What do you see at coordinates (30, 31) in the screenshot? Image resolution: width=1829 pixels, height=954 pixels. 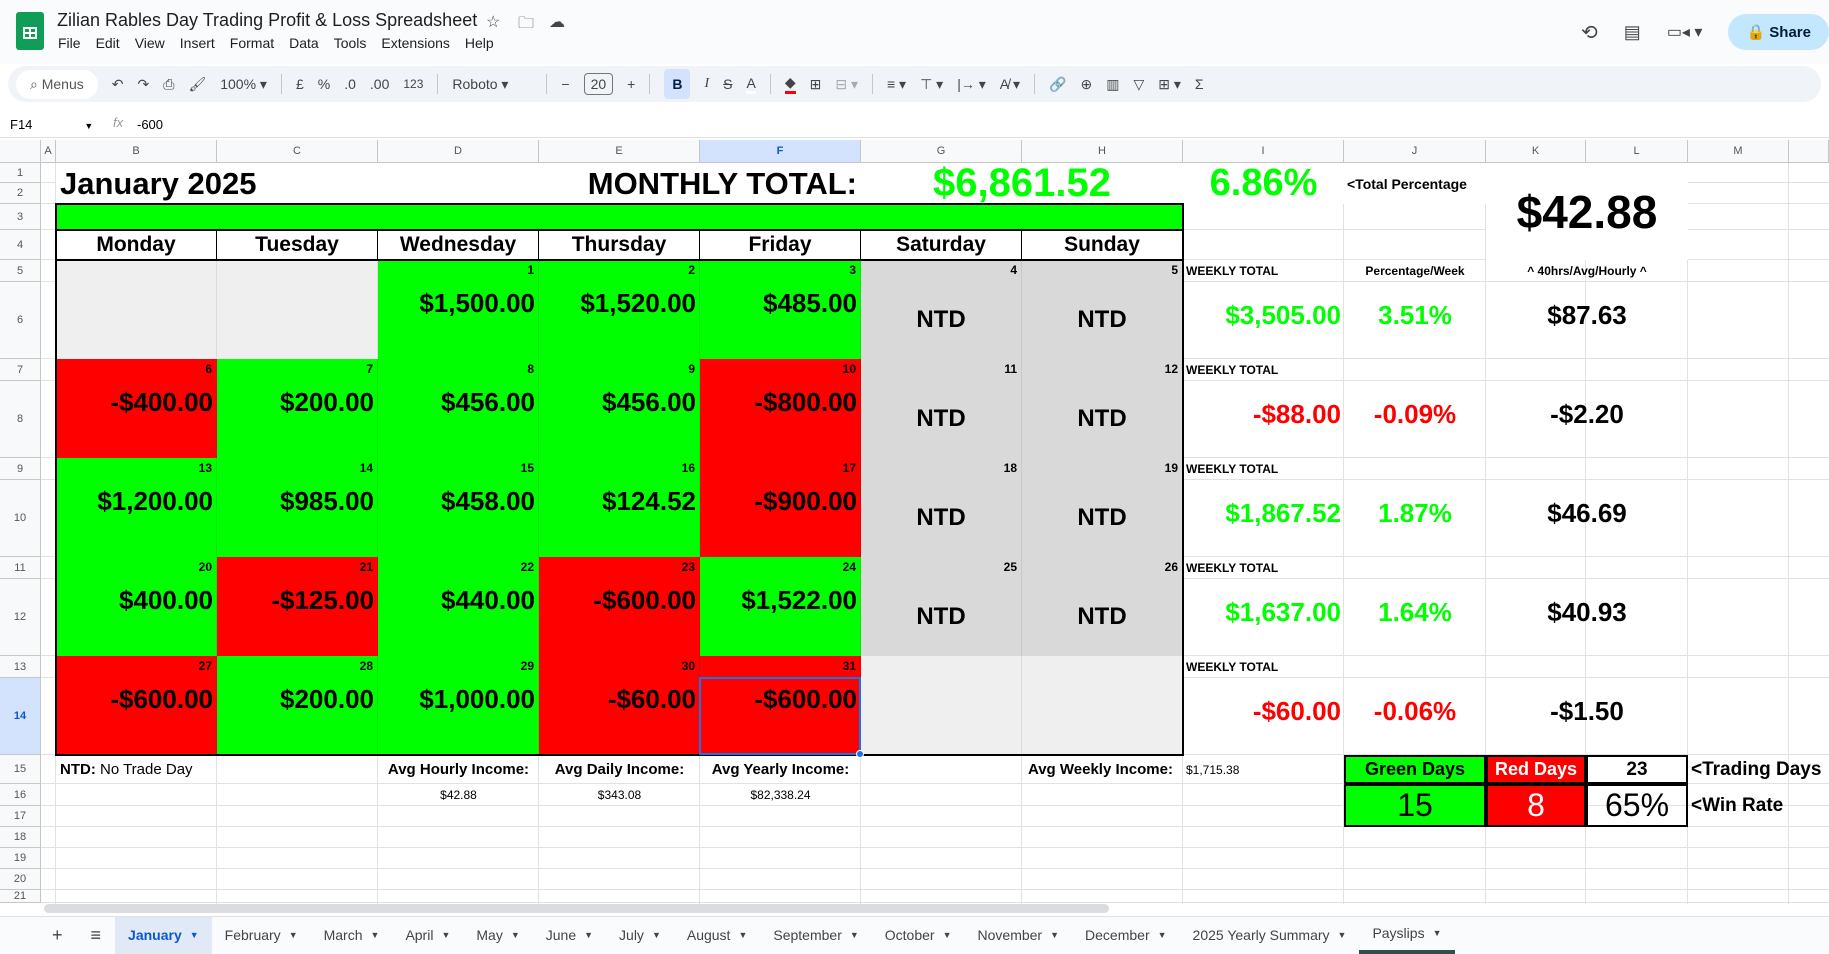 I see `sheets-logo-icon` at bounding box center [30, 31].